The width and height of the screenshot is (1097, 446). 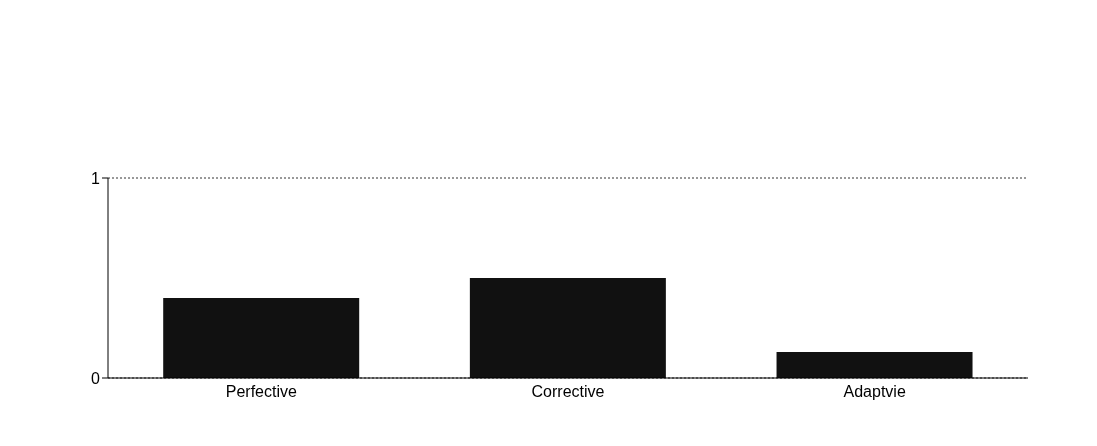 I want to click on x-tick-label: Corrective, so click(x=568, y=392).